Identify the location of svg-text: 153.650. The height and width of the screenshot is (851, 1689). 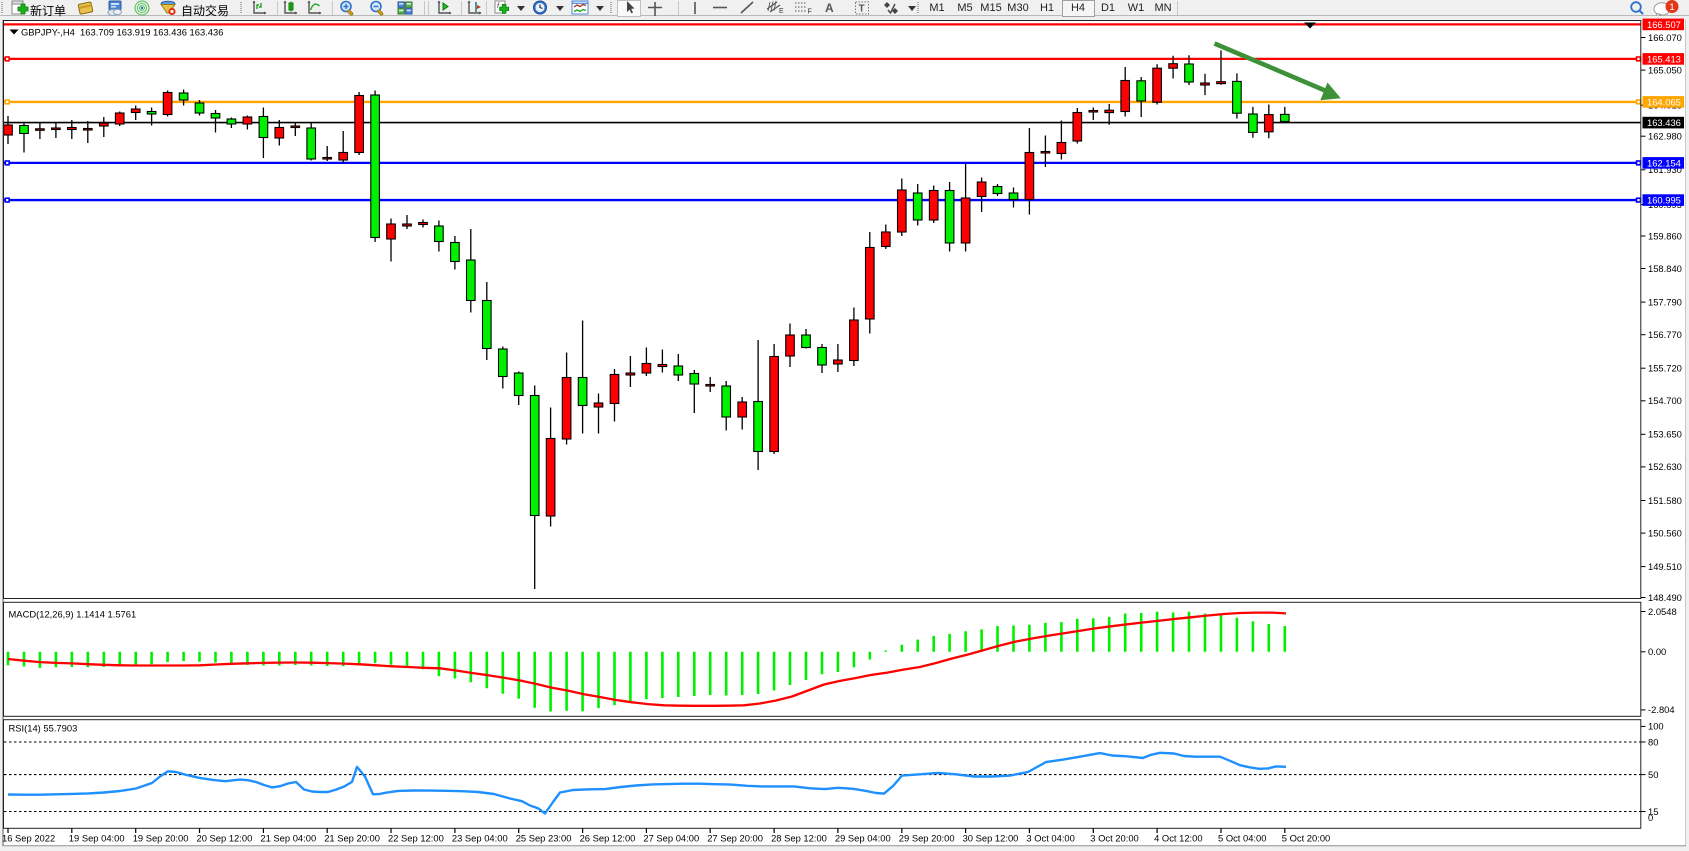
(1665, 434).